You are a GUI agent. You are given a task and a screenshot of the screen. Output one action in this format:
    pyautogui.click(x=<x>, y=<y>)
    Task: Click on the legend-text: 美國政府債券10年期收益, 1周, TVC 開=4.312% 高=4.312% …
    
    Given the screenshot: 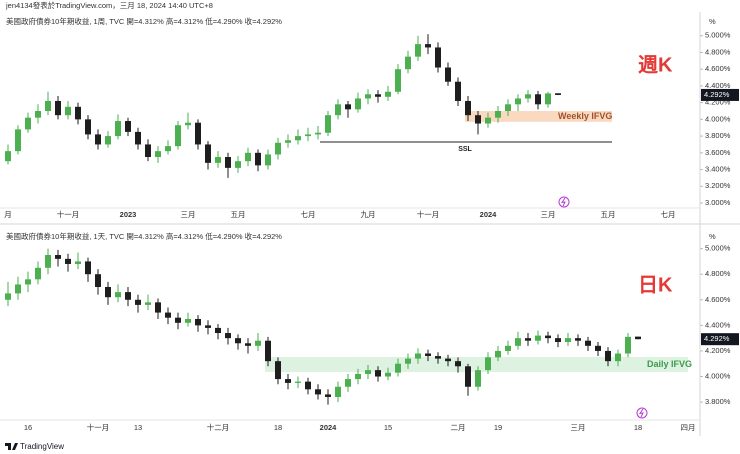 What is the action you would take?
    pyautogui.click(x=144, y=21)
    